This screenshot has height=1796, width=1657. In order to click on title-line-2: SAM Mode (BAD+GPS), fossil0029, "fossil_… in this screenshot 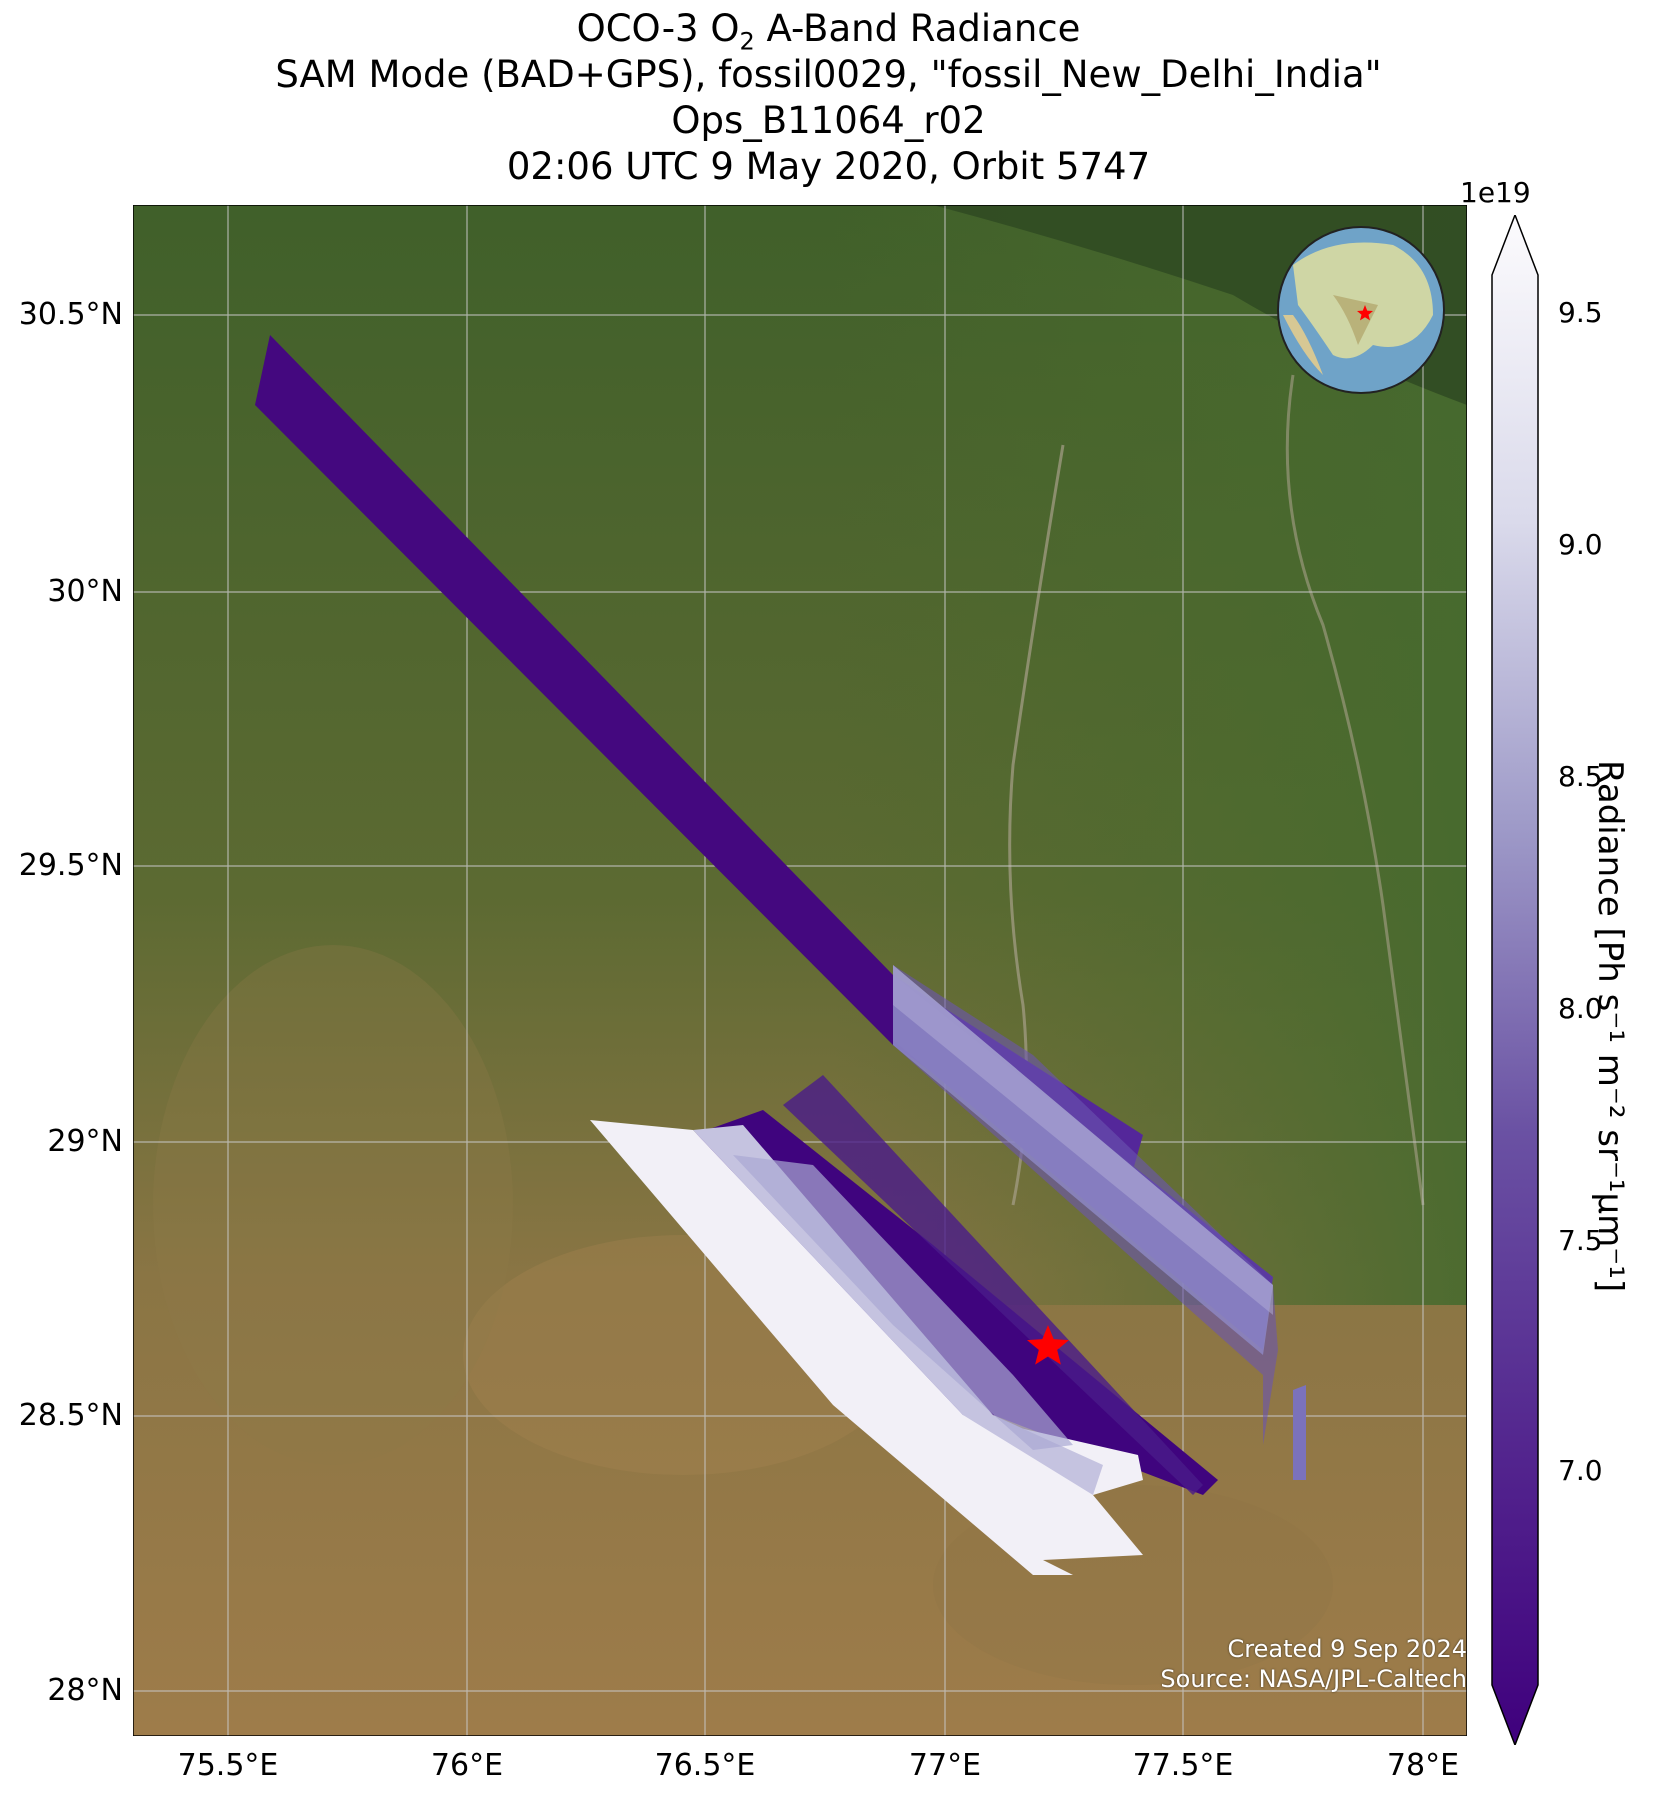, I will do `click(828, 74)`.